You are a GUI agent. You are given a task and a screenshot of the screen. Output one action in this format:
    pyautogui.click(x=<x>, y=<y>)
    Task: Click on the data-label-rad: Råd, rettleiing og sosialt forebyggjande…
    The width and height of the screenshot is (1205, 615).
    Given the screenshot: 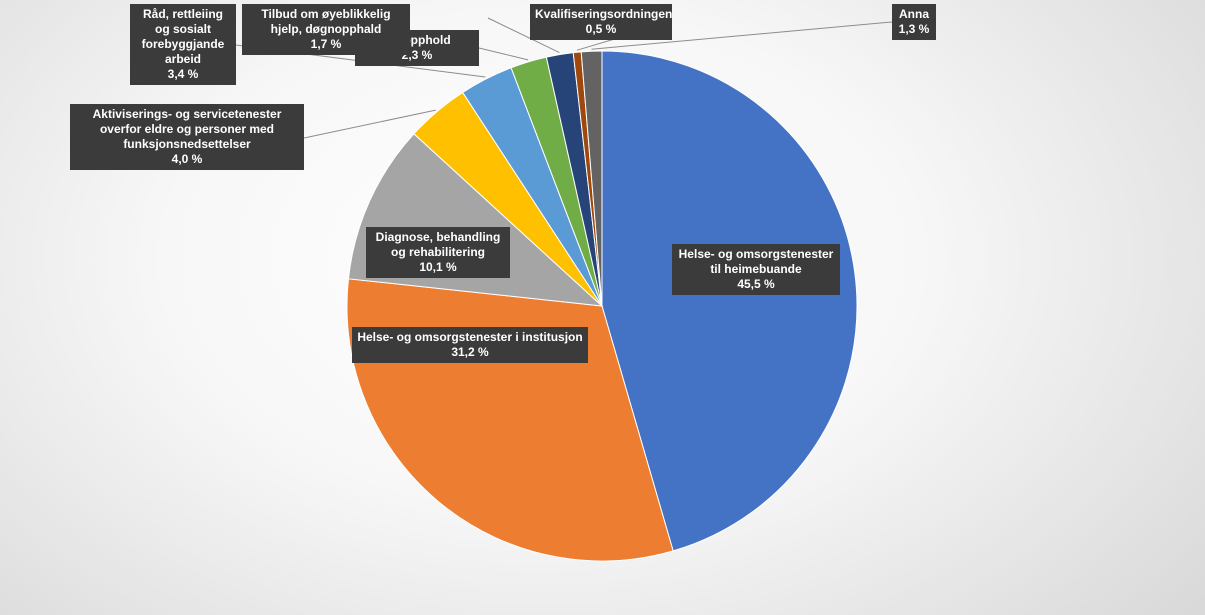 What is the action you would take?
    pyautogui.click(x=183, y=44)
    